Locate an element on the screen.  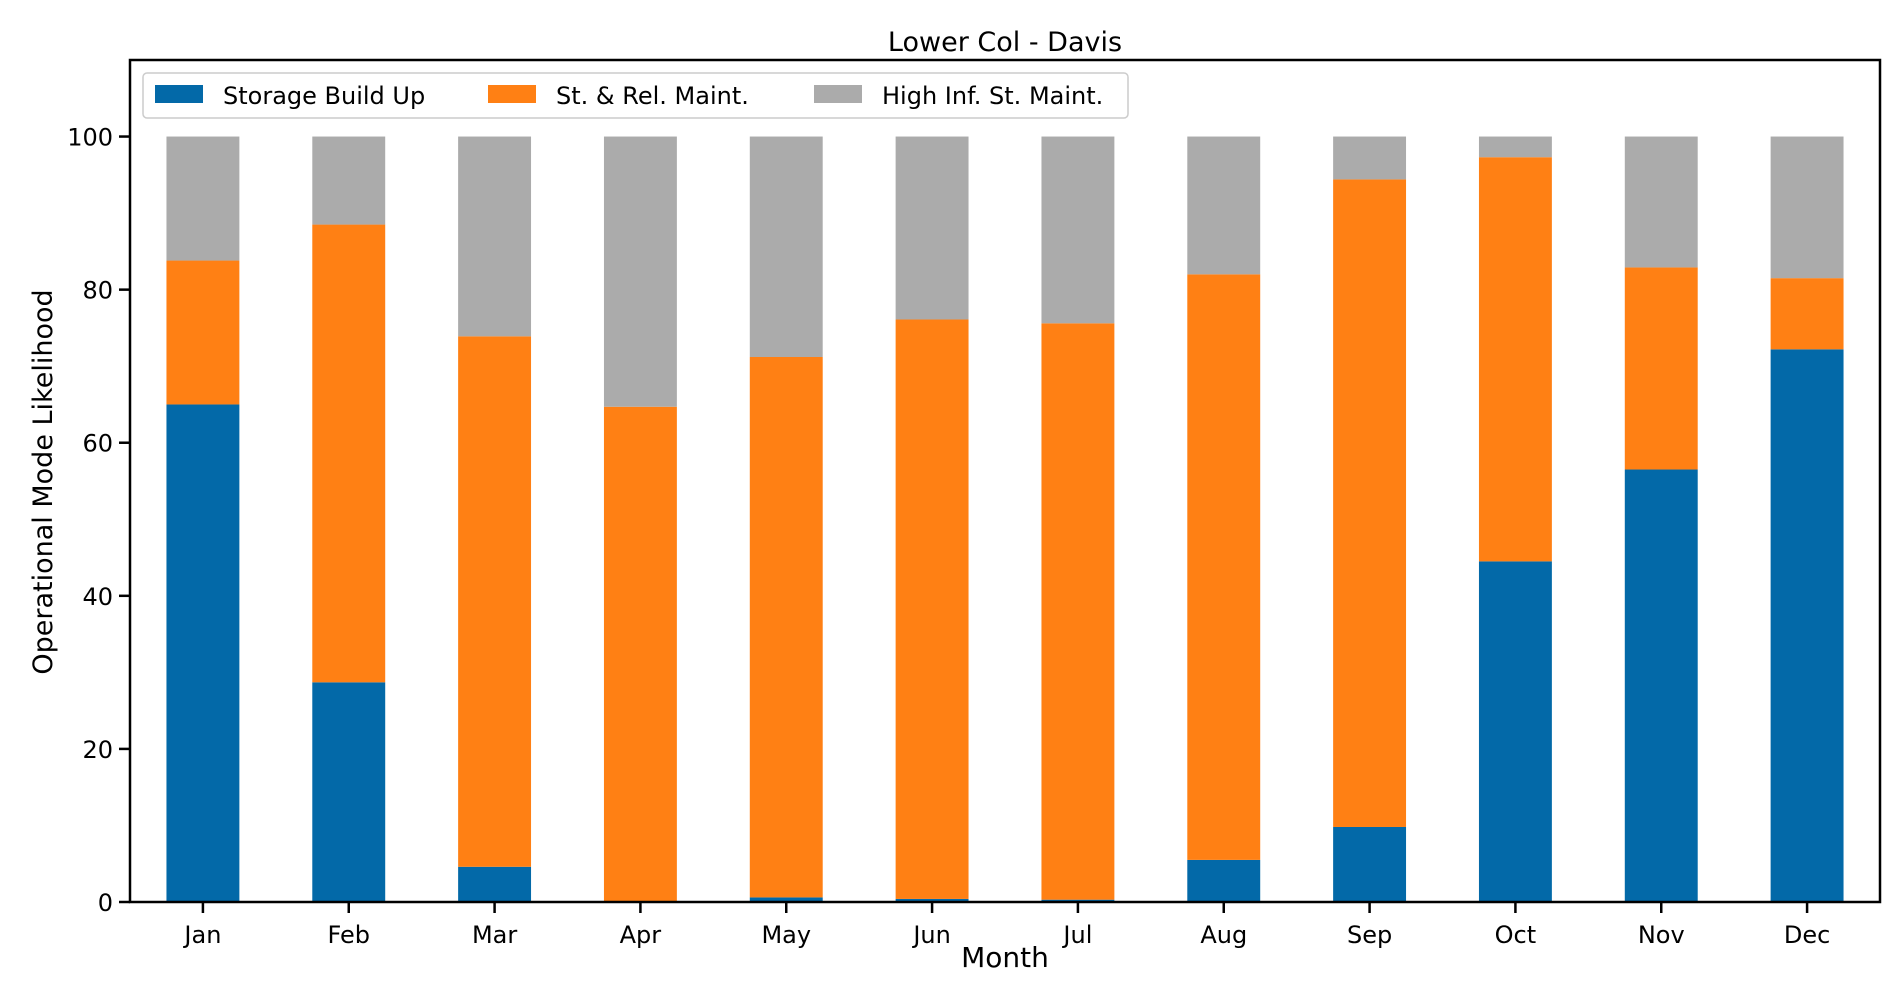
y-axis-label: Operational Mode Likelihood is located at coordinates (43, 481).